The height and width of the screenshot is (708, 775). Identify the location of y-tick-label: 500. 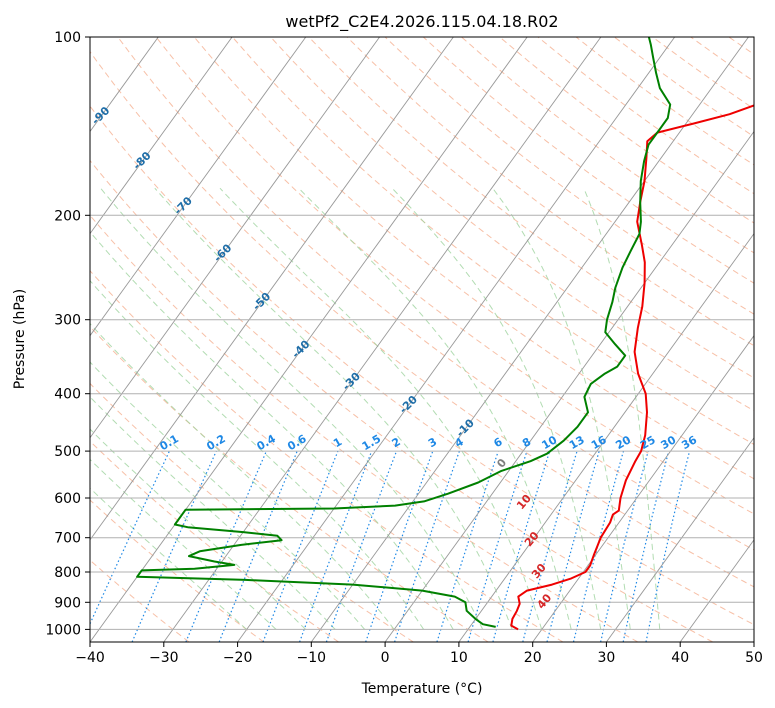
(67, 452).